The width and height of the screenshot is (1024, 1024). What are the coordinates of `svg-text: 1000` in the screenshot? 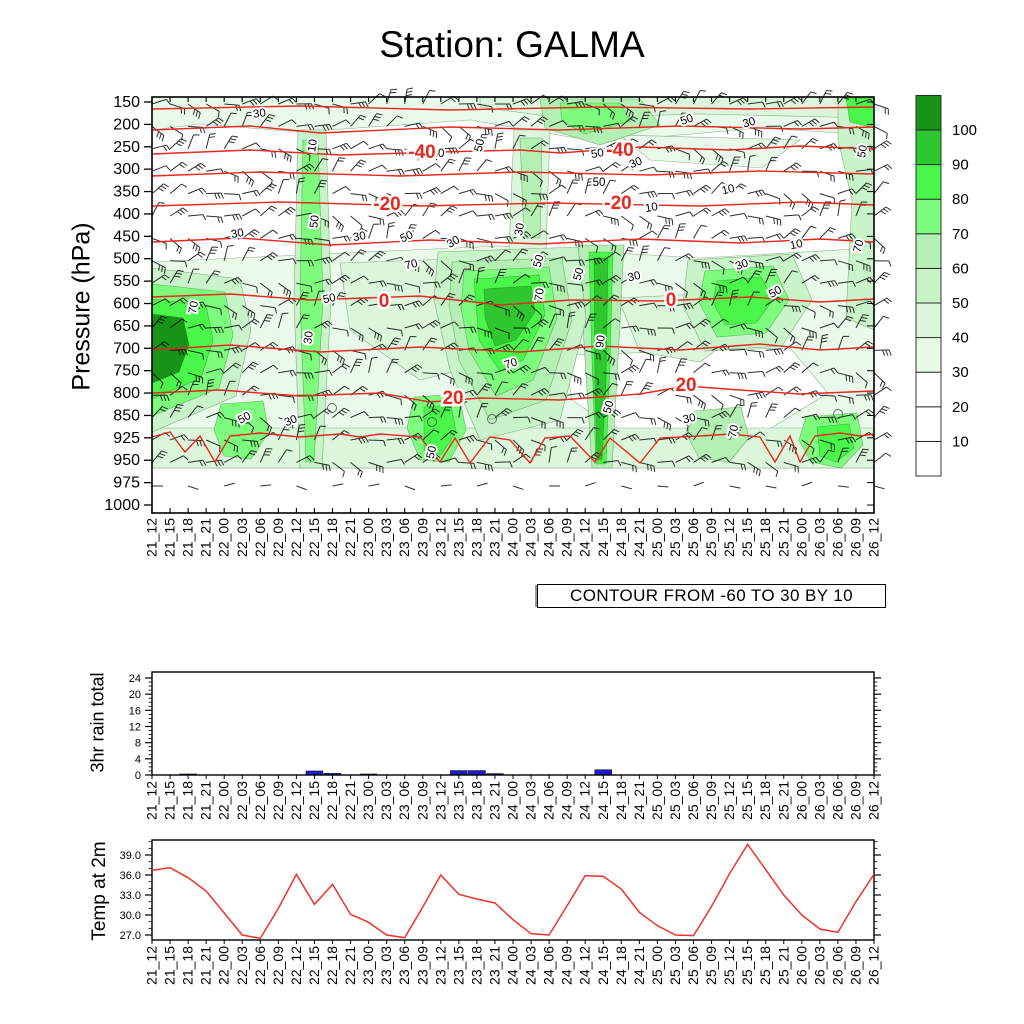 It's located at (122, 505).